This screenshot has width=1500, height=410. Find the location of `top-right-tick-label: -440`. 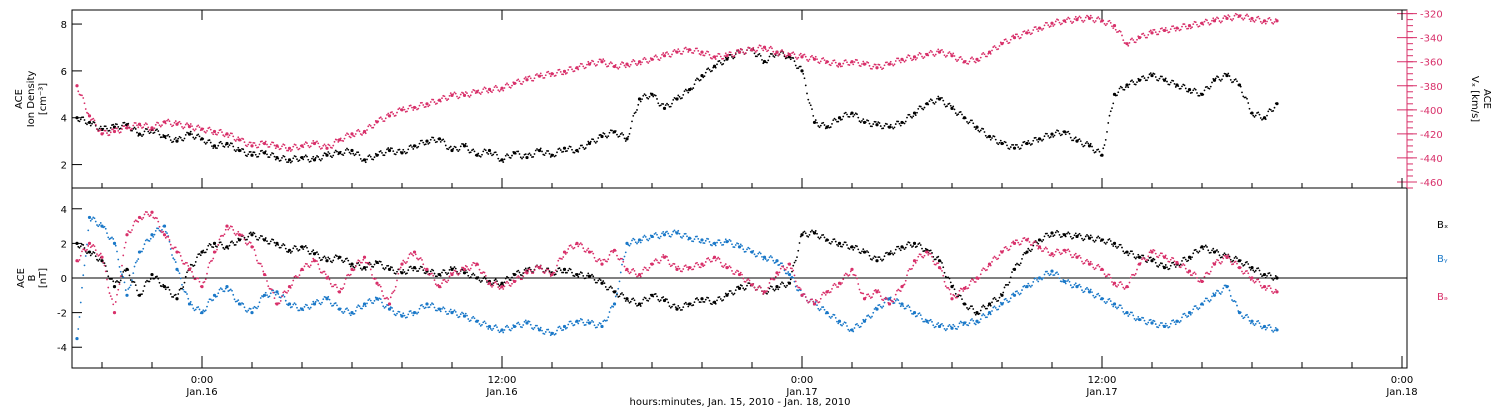

top-right-tick-label: -440 is located at coordinates (1431, 159).